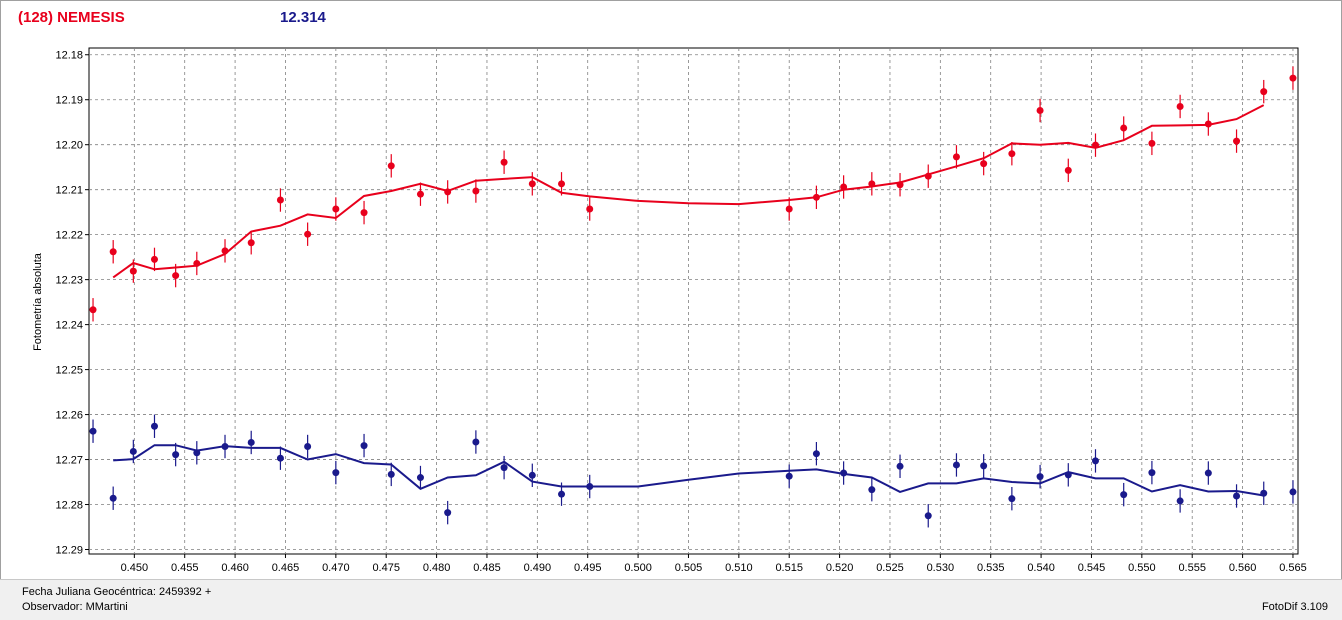 This screenshot has width=1342, height=620. Describe the element at coordinates (1142, 568) in the screenshot. I see `x-tick-label: 0.550` at that location.